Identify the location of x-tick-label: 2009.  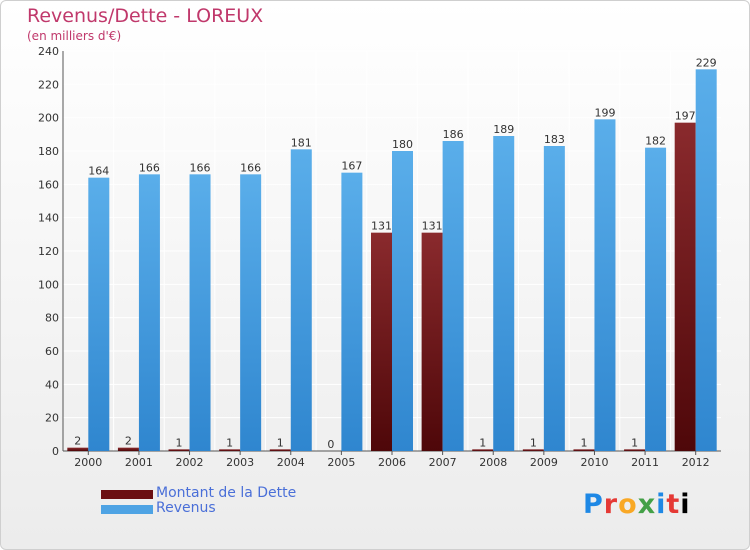
(544, 462).